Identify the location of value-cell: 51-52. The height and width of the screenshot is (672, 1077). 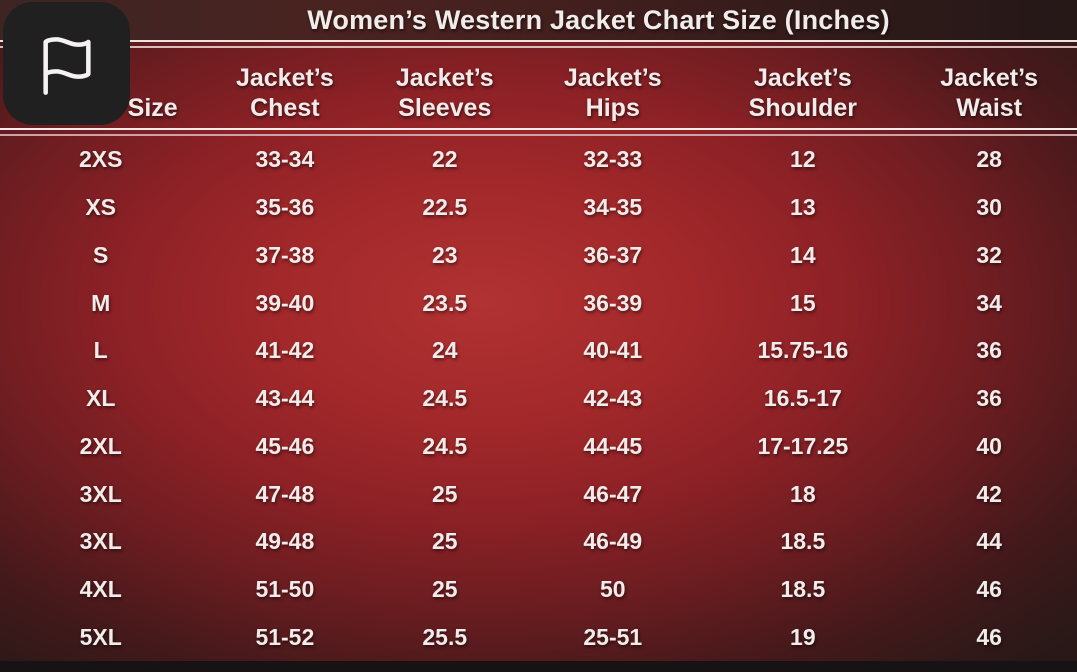
(285, 636).